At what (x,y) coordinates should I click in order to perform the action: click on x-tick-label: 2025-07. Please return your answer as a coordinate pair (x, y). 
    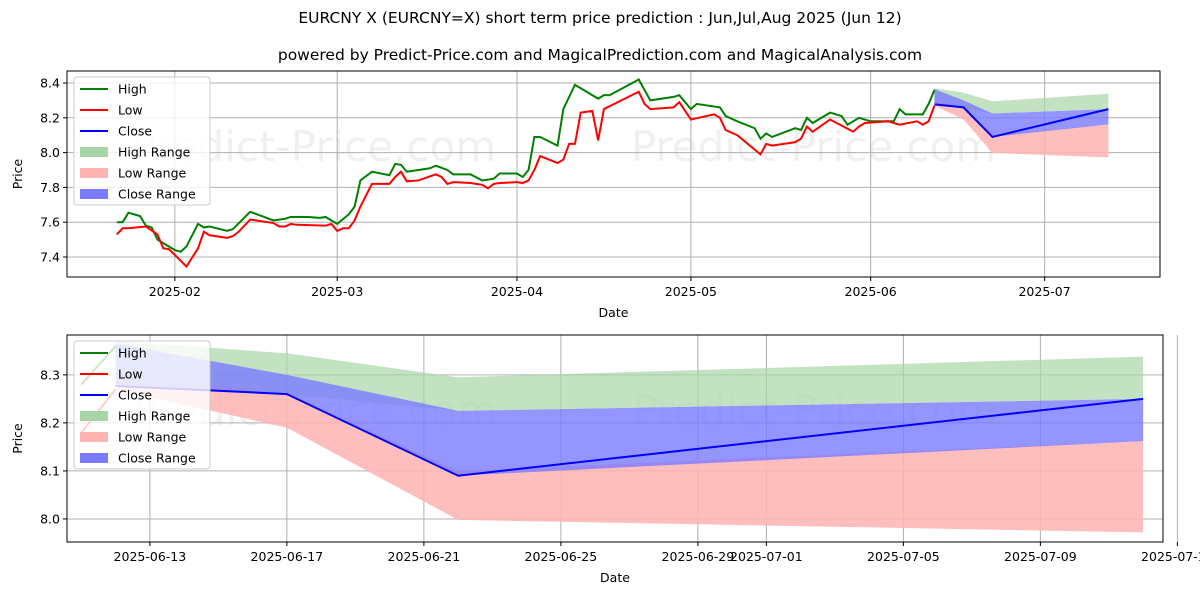
    Looking at the image, I should click on (1044, 291).